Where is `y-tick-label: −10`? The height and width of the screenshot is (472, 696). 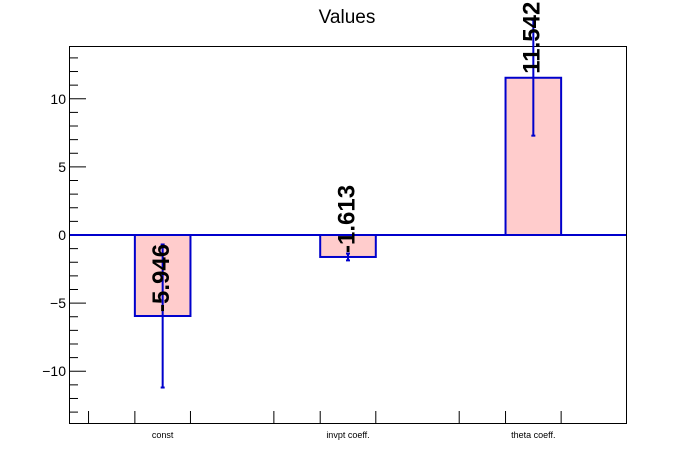
y-tick-label: −10 is located at coordinates (54, 371).